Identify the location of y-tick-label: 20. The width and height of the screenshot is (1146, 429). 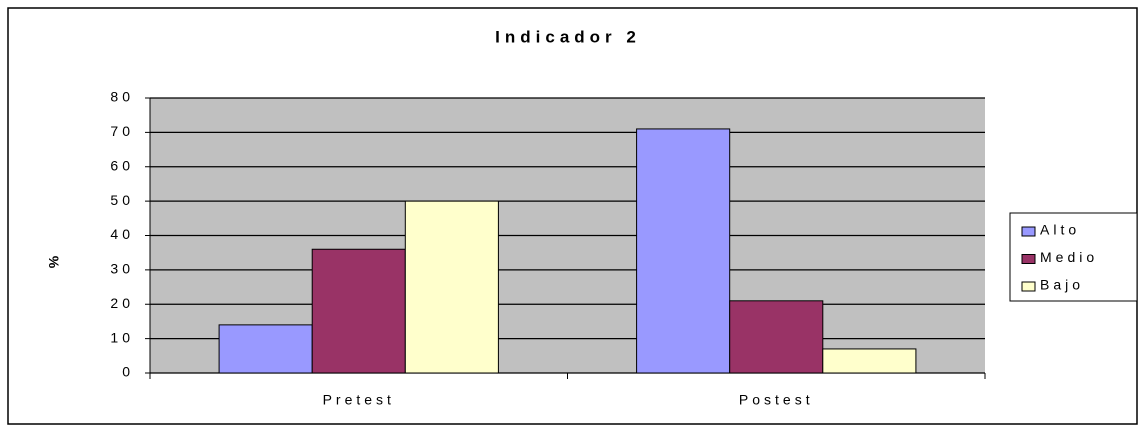
(122, 303).